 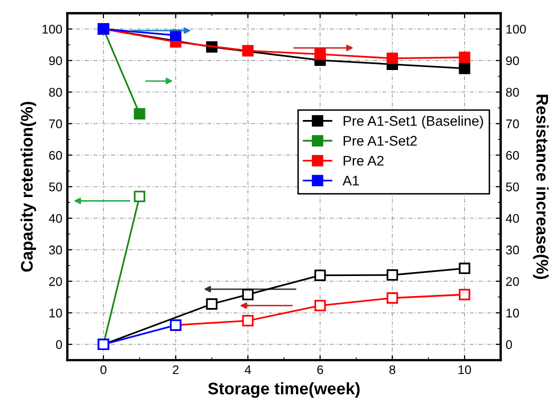 What do you see at coordinates (512, 155) in the screenshot?
I see `y2-tick-label: 60` at bounding box center [512, 155].